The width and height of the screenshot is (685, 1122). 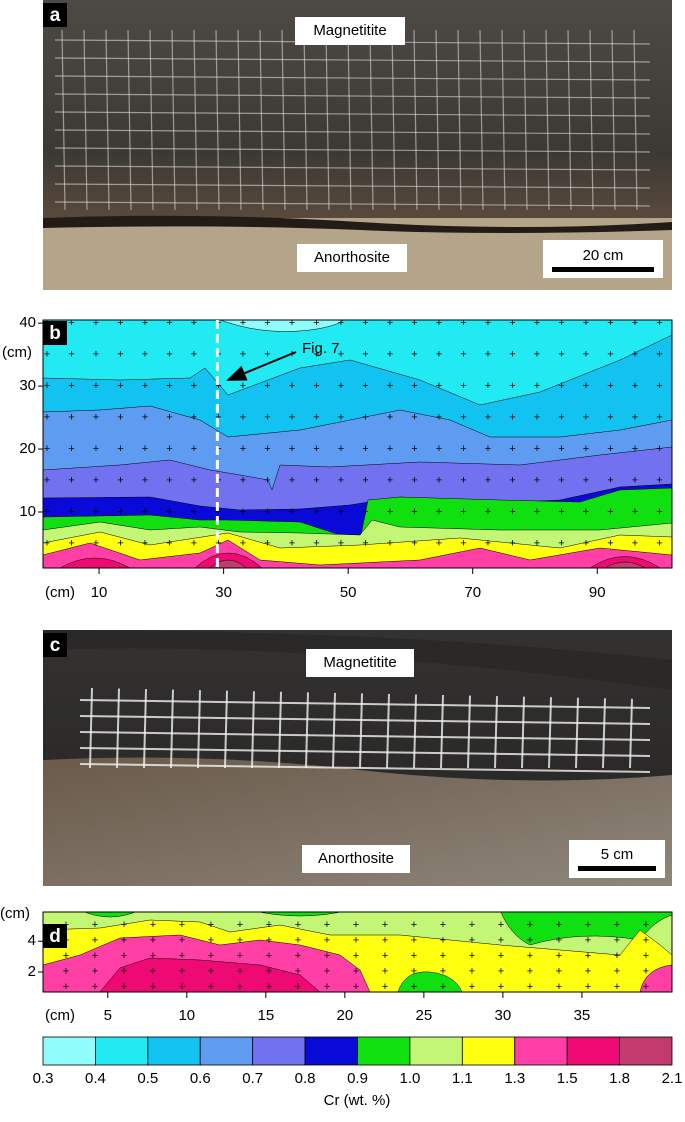 What do you see at coordinates (108, 1015) in the screenshot?
I see `x-tick-label: 5` at bounding box center [108, 1015].